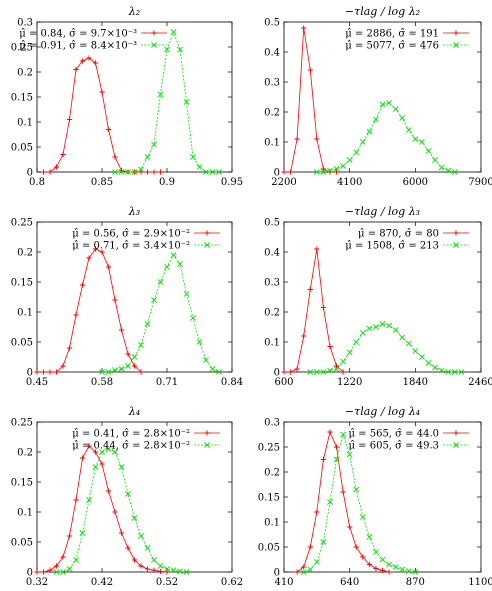  I want to click on x-tick-label: 600, so click(283, 382).